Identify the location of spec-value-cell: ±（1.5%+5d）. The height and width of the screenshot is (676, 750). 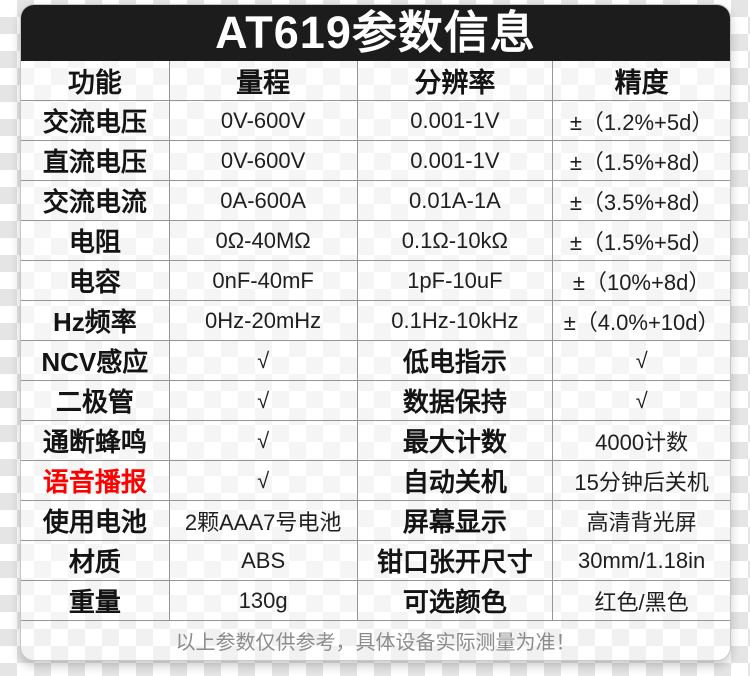
(641, 240).